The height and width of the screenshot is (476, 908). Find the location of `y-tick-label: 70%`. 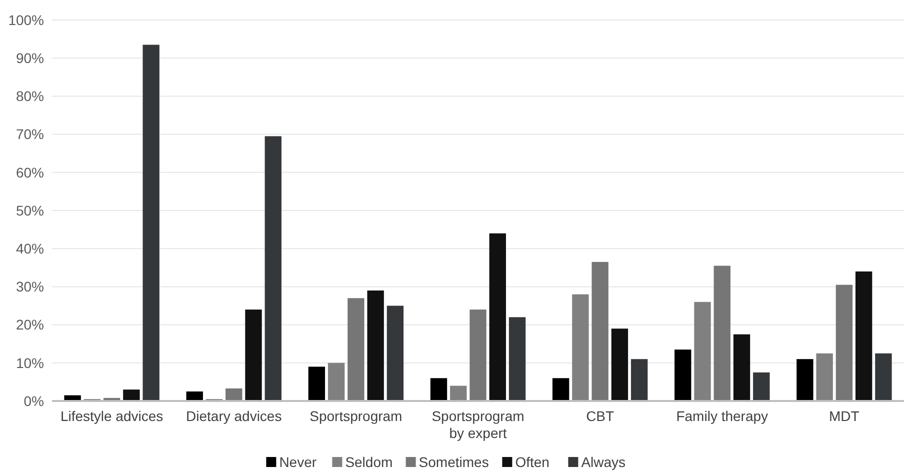

y-tick-label: 70% is located at coordinates (30, 134).